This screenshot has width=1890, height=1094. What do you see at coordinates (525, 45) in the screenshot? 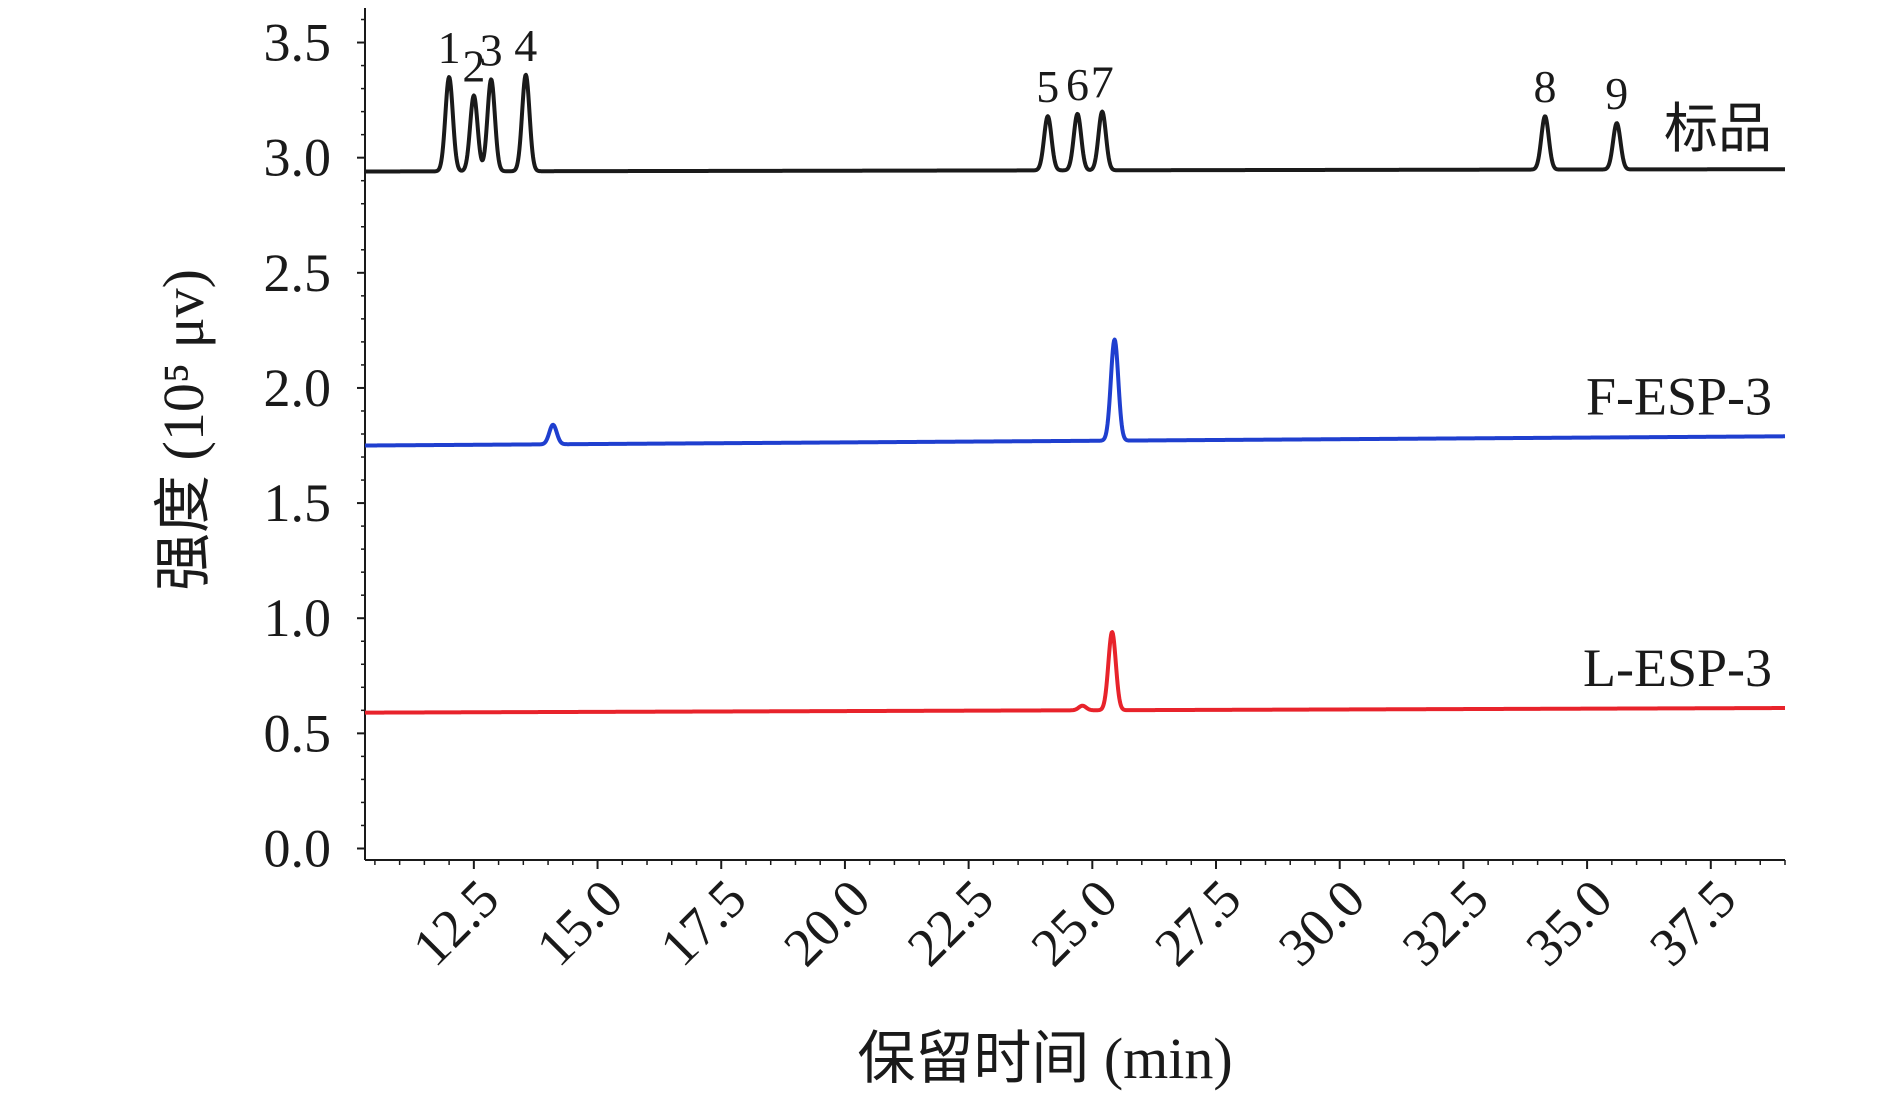
I see `peak-label: 4` at bounding box center [525, 45].